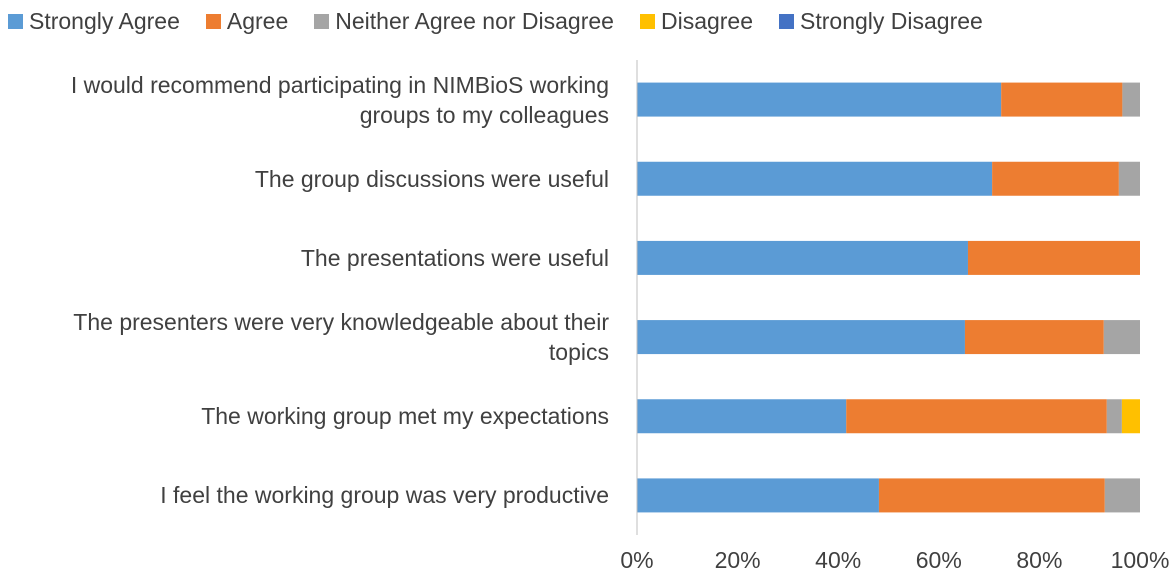 This screenshot has height=584, width=1171. I want to click on legend-item: Disagree, so click(696, 21).